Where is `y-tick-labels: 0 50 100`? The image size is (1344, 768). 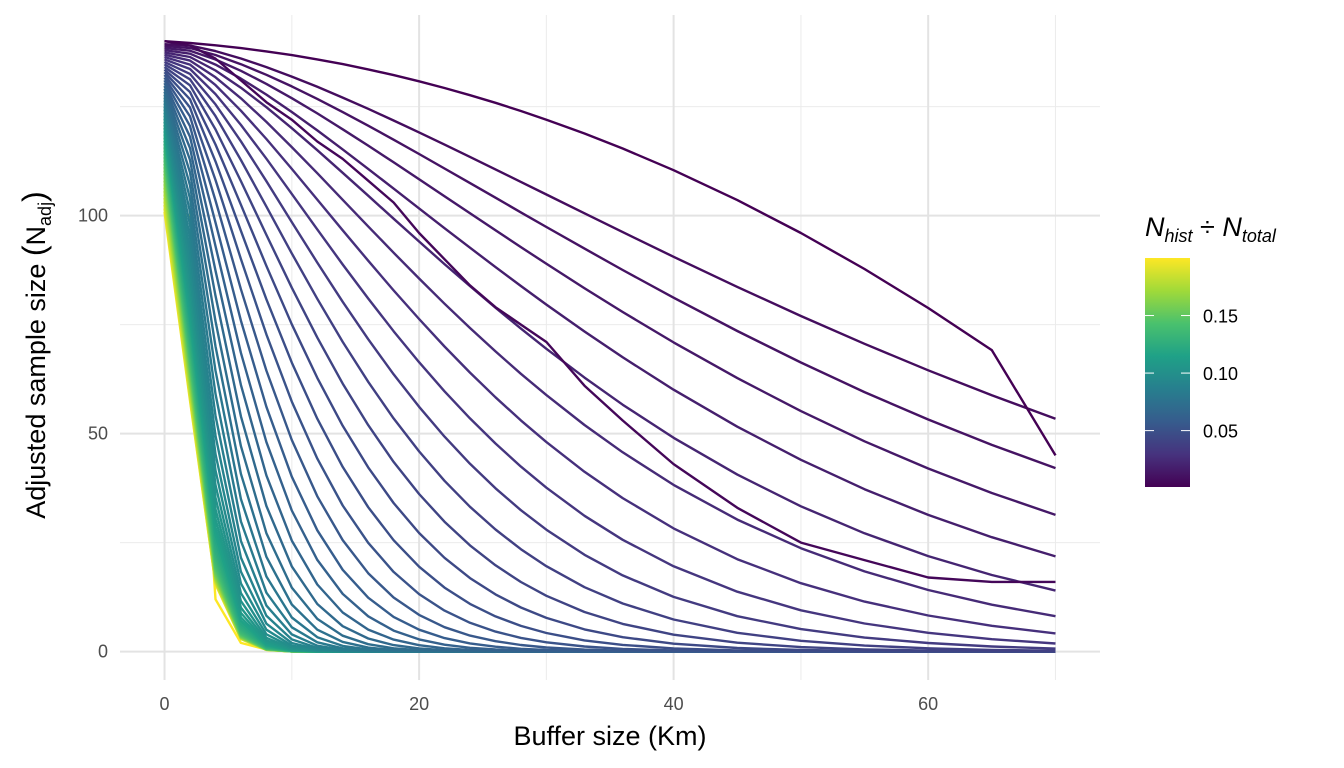
y-tick-labels: 0 50 100 is located at coordinates (93, 434).